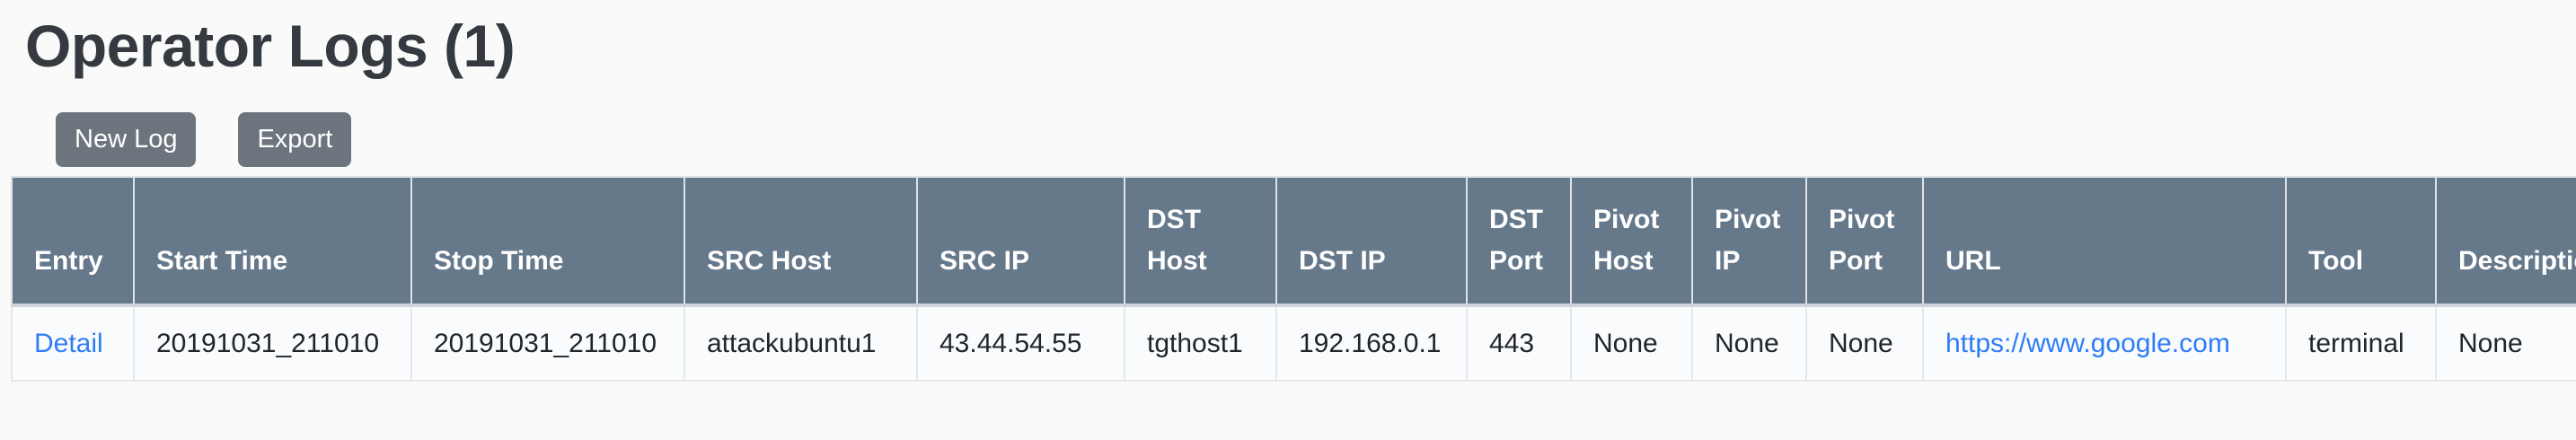  What do you see at coordinates (1864, 343) in the screenshot?
I see `cell-pivot-port: None` at bounding box center [1864, 343].